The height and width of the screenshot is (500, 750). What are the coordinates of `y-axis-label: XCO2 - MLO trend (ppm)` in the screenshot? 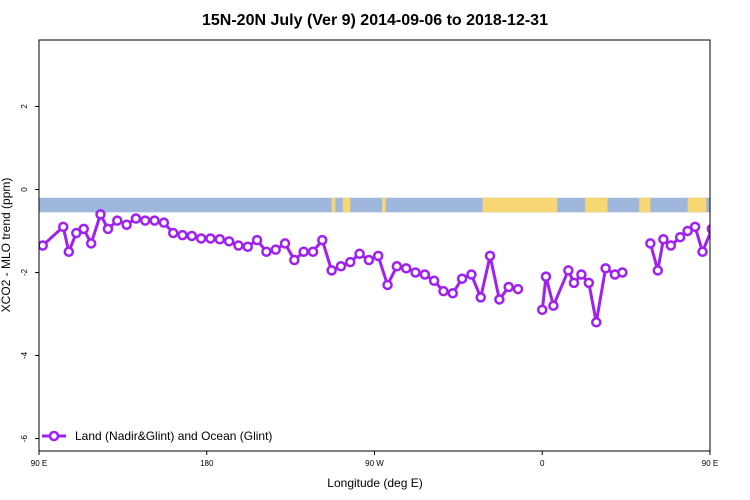 It's located at (6, 245).